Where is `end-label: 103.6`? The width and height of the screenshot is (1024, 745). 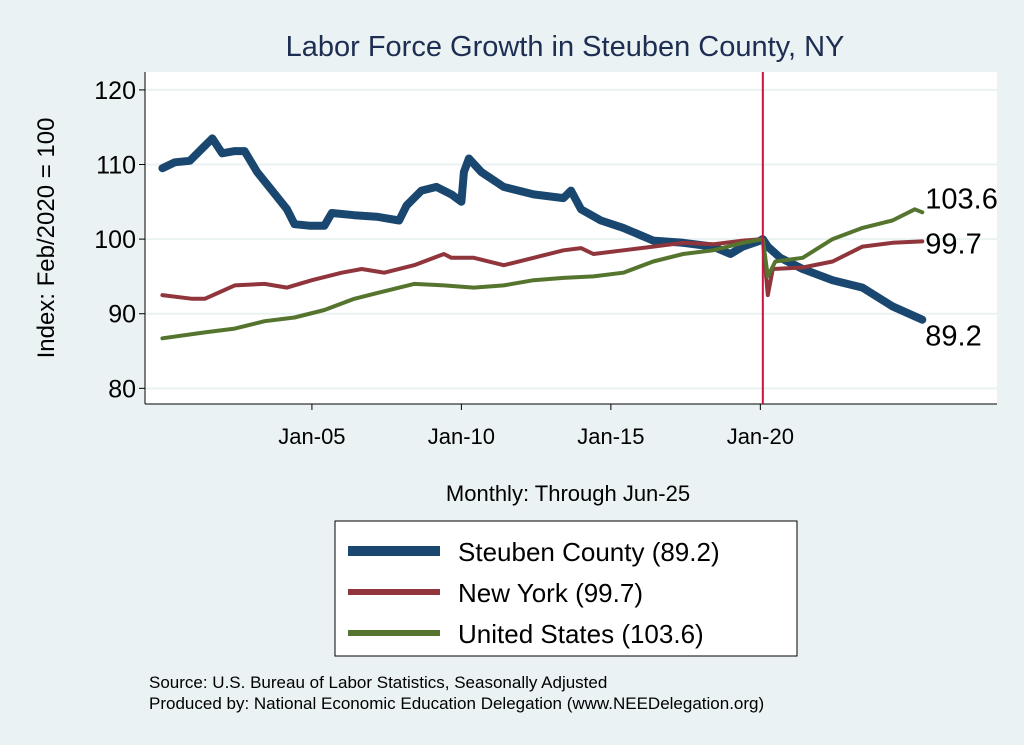
end-label: 103.6 is located at coordinates (961, 199).